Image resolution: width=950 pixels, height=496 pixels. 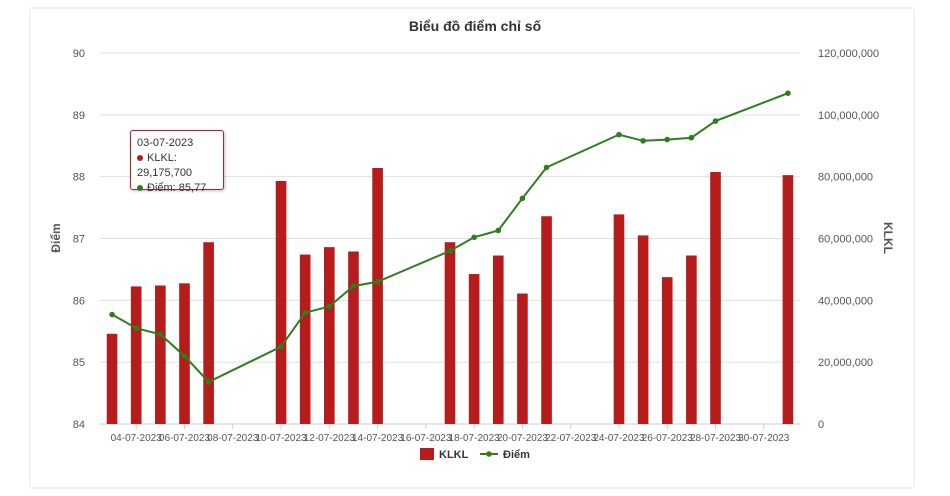 I want to click on y-right-tick-label: 80,000,000, so click(x=845, y=178).